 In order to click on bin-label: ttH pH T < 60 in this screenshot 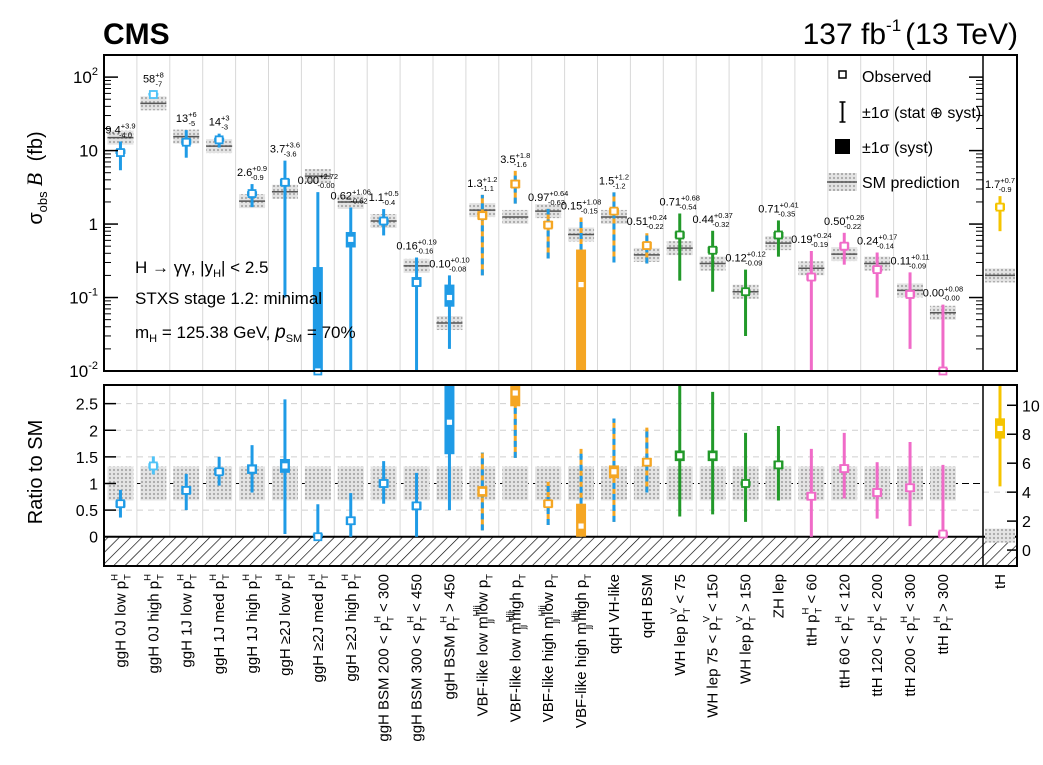, I will do `click(812, 610)`.